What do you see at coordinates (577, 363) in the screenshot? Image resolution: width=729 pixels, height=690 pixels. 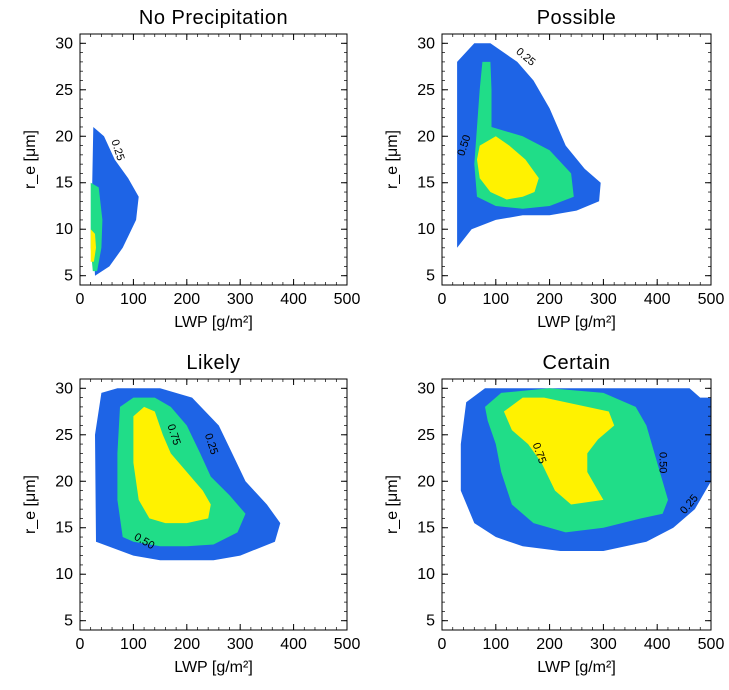 I see `panel-title: Certain` at bounding box center [577, 363].